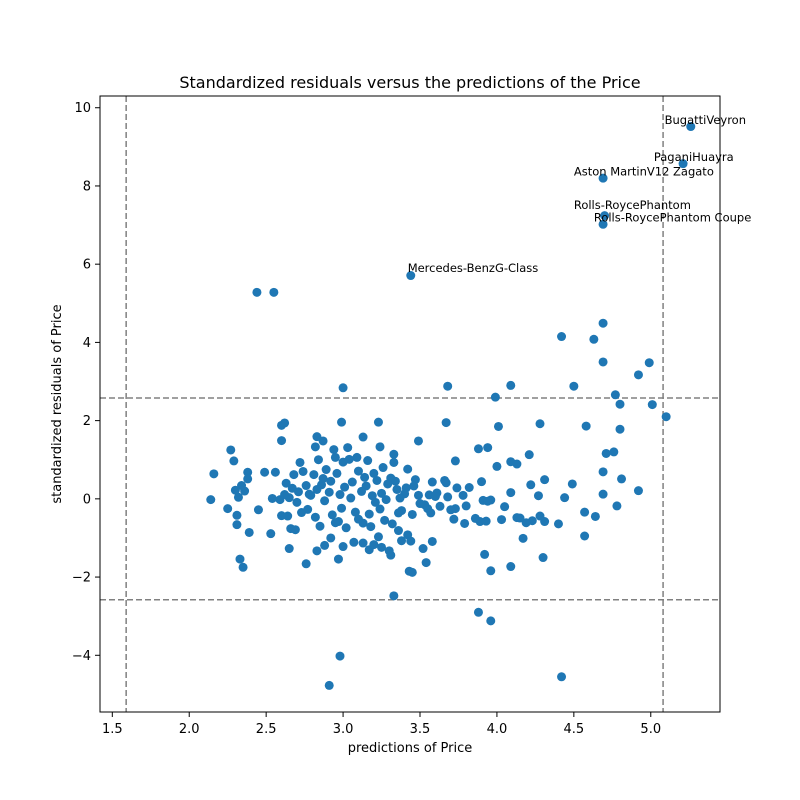 This screenshot has width=800, height=800. What do you see at coordinates (381, 724) in the screenshot?
I see `x-axis: 1.5 2.0 2.5 3.0 3.5 4.0 4.5 5.0` at bounding box center [381, 724].